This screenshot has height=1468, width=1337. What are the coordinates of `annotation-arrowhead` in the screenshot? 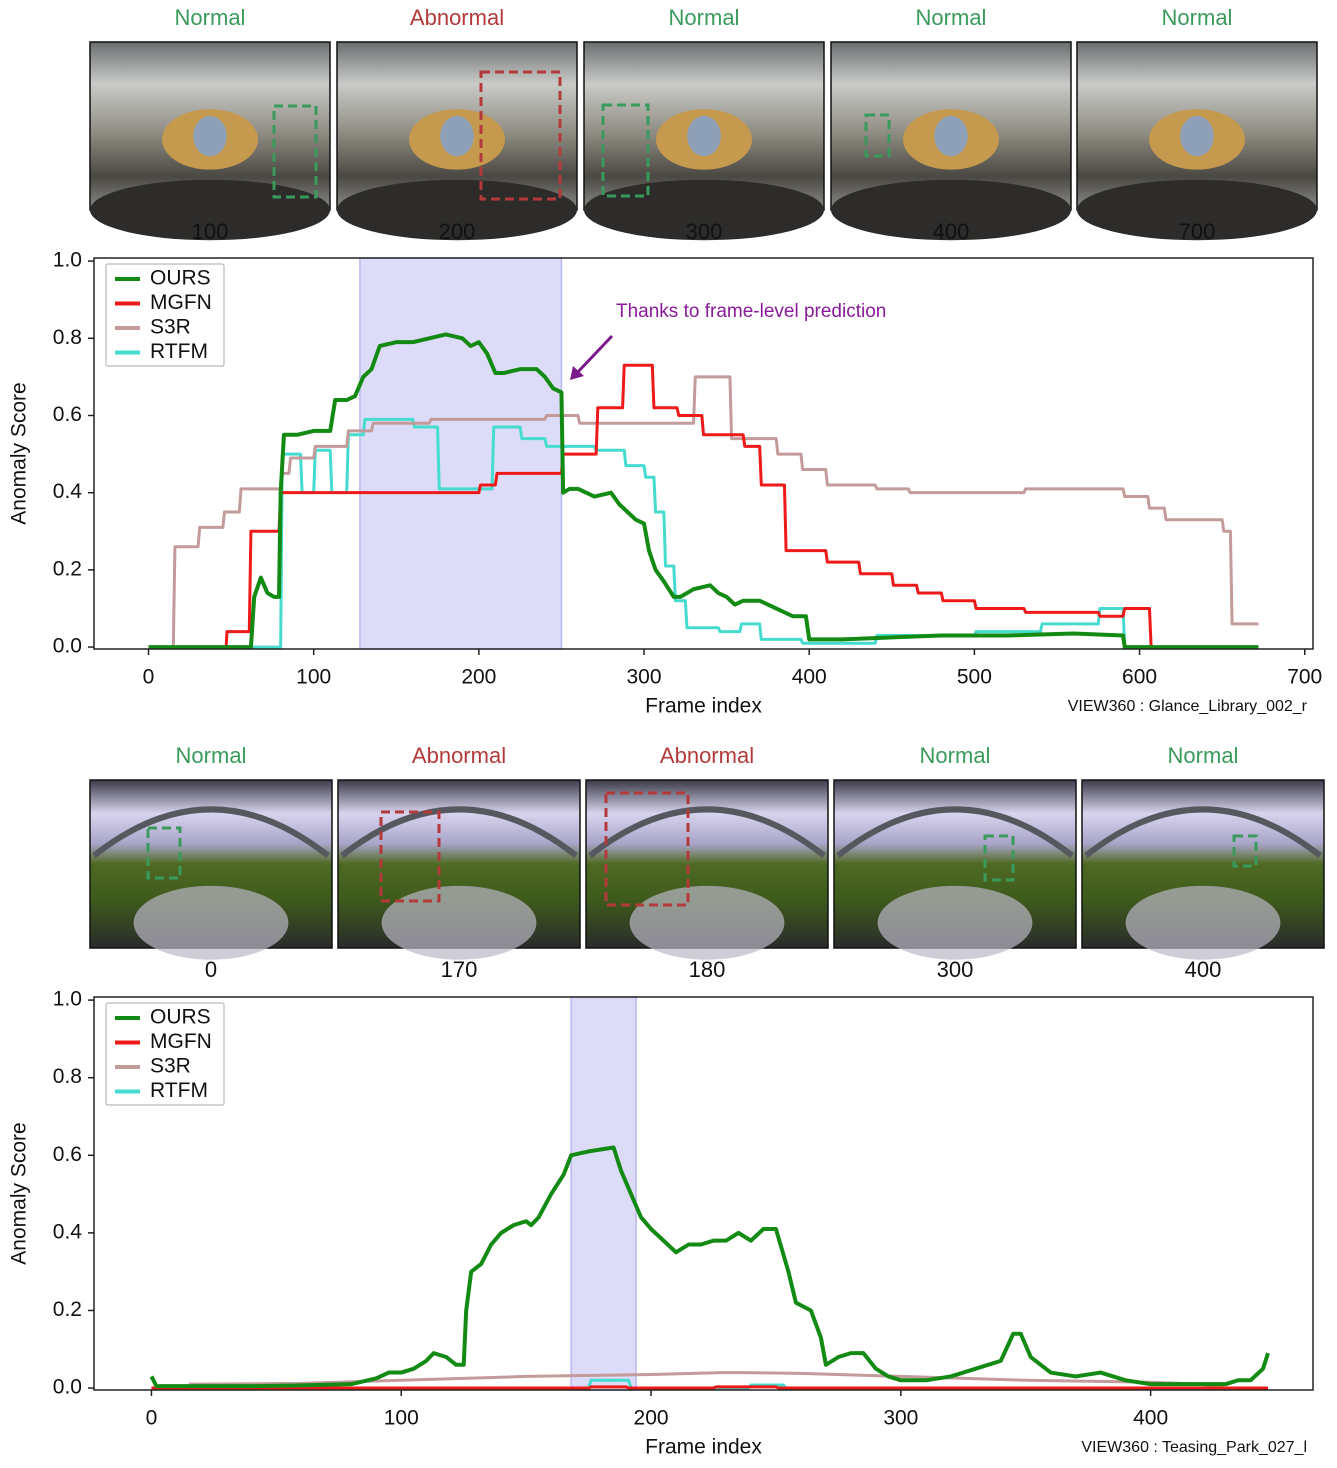 It's located at (577, 373).